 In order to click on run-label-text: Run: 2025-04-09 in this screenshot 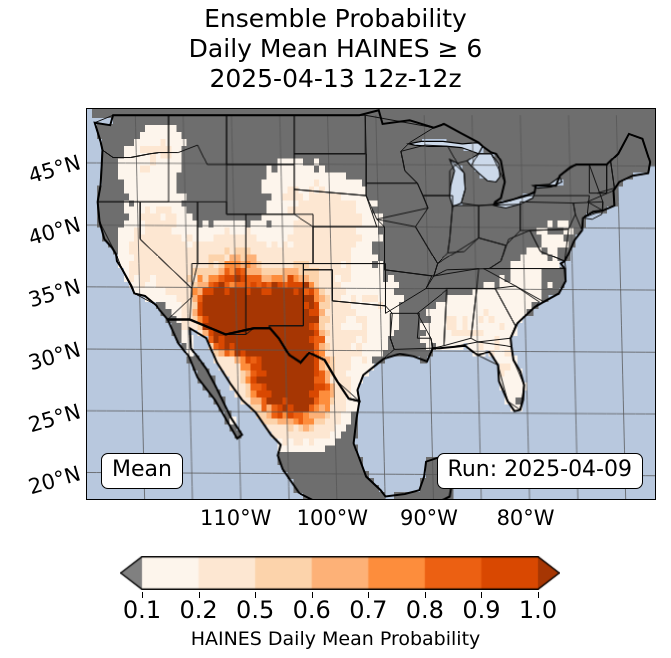, I will do `click(539, 469)`.